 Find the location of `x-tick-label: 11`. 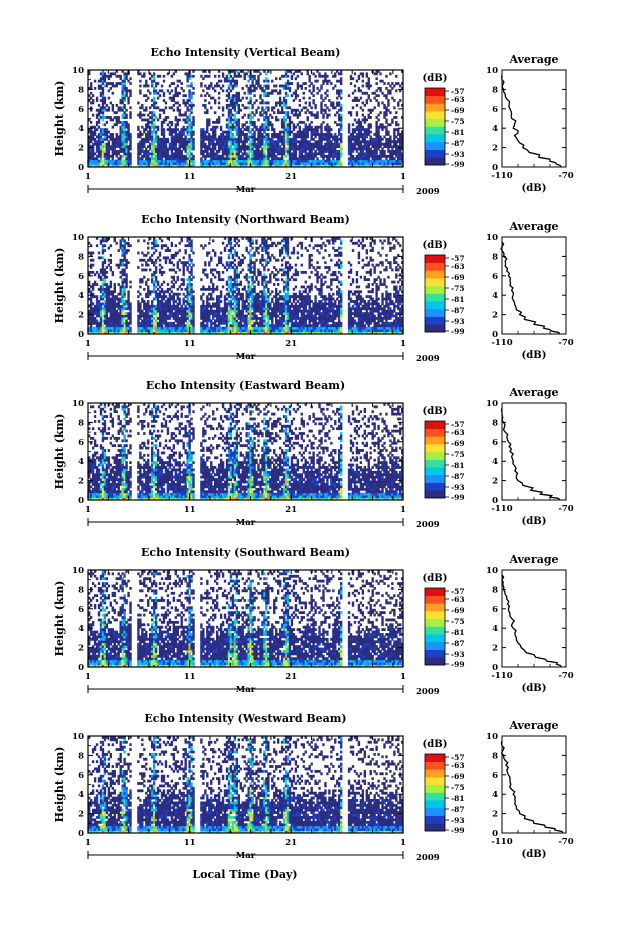

x-tick-label: 11 is located at coordinates (190, 177).